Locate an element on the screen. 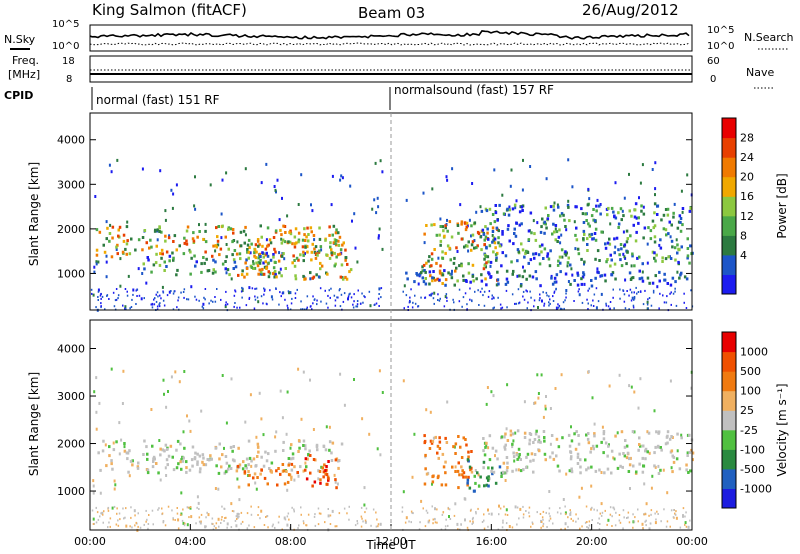 Image resolution: width=800 pixels, height=554 pixels. noise-panel: N.Sky 10^5 10^0 10^5 10^0 N.Search is located at coordinates (399, 35).